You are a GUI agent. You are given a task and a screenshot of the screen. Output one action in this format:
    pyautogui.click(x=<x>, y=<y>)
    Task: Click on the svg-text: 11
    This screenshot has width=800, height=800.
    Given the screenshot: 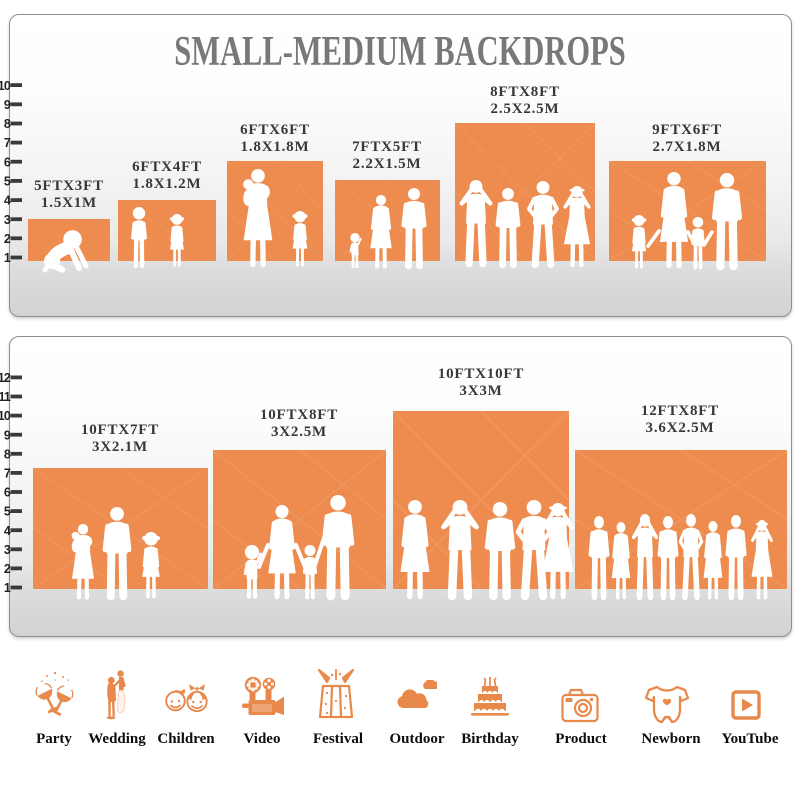 What is the action you would take?
    pyautogui.click(x=5, y=397)
    